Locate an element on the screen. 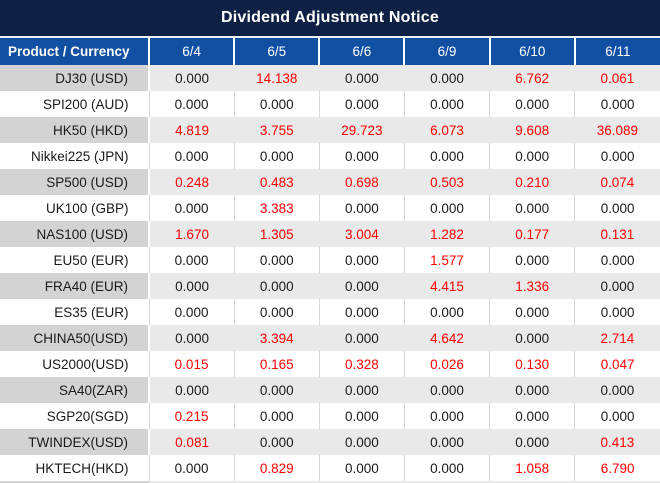 This screenshot has width=660, height=483. table-row: SGP20(SGD) 0.215 0.000 0.000 0.000 0.000 0.000 is located at coordinates (330, 416).